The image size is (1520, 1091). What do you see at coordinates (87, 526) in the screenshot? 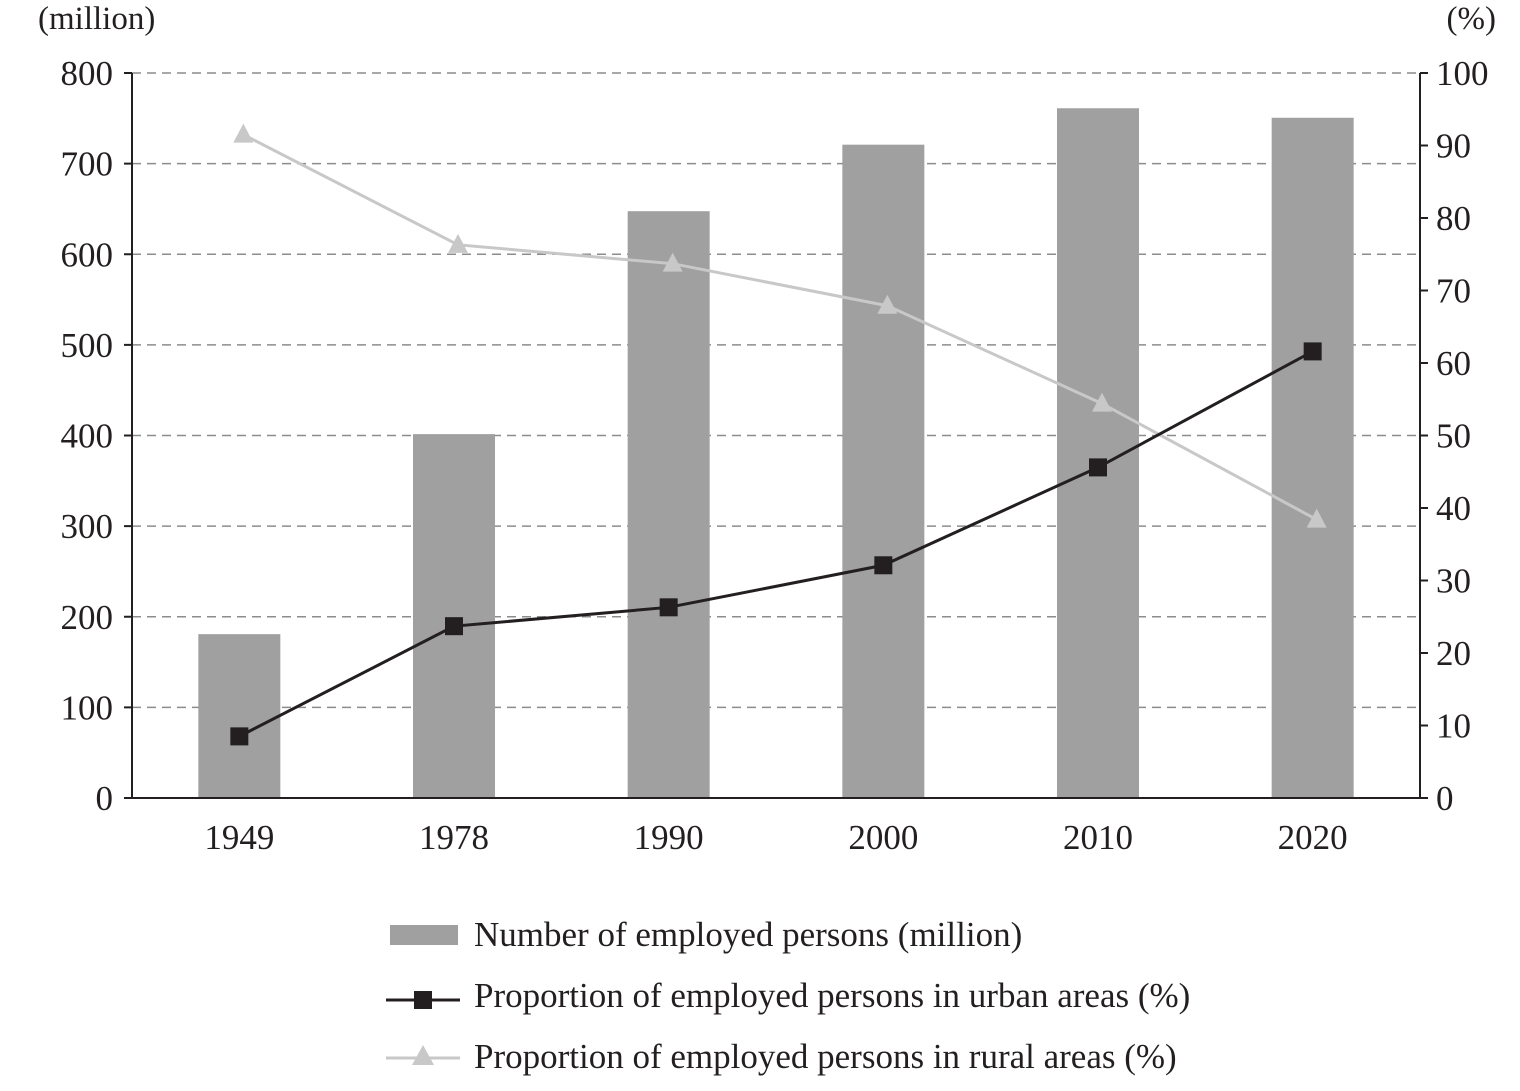
I see `left-axis-tick-label: 300` at bounding box center [87, 526].